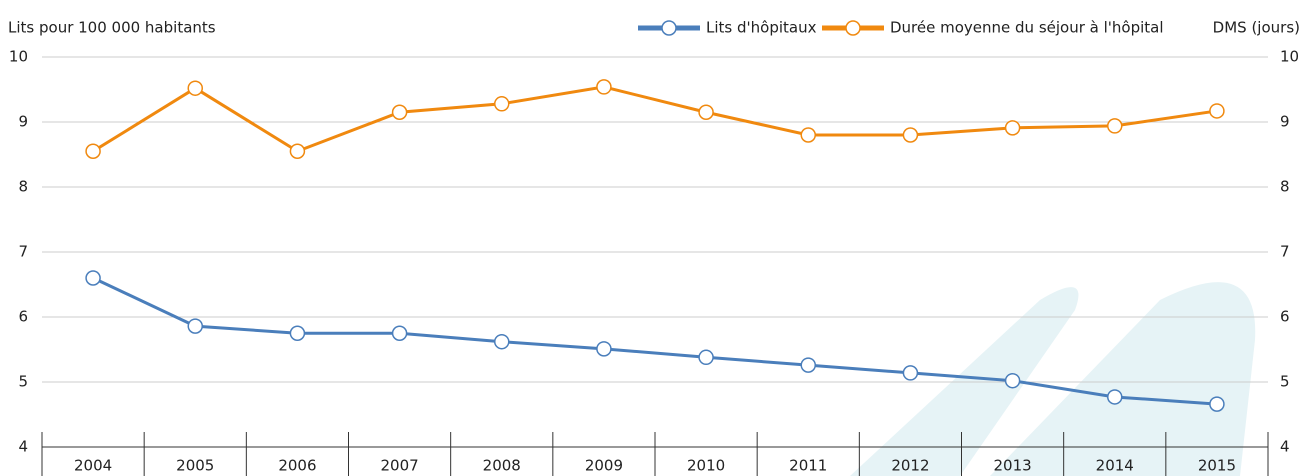 The height and width of the screenshot is (476, 1306). What do you see at coordinates (23, 382) in the screenshot?
I see `y-tick-label: 5` at bounding box center [23, 382].